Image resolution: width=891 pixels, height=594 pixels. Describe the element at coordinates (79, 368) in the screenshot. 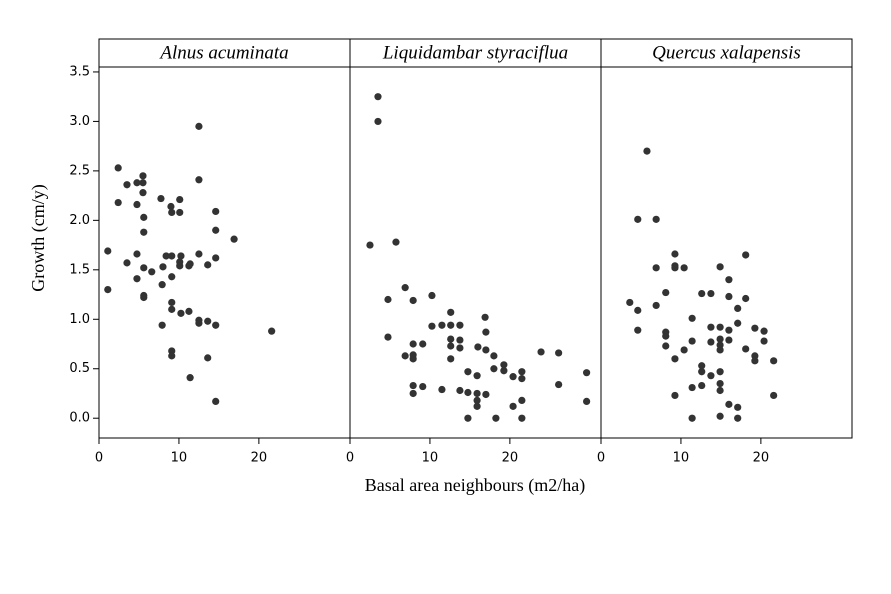

I see `y-tick-label: 0.5` at that location.